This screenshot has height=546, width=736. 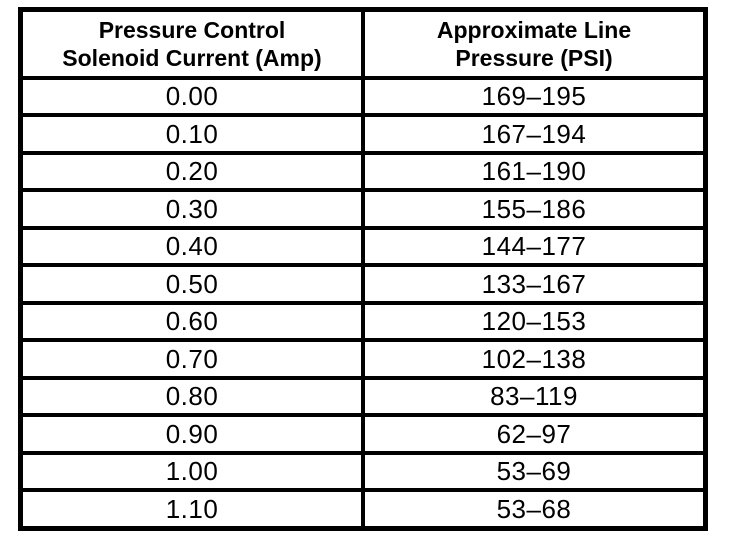 I want to click on table-row: 0.20 161–190, so click(x=363, y=171).